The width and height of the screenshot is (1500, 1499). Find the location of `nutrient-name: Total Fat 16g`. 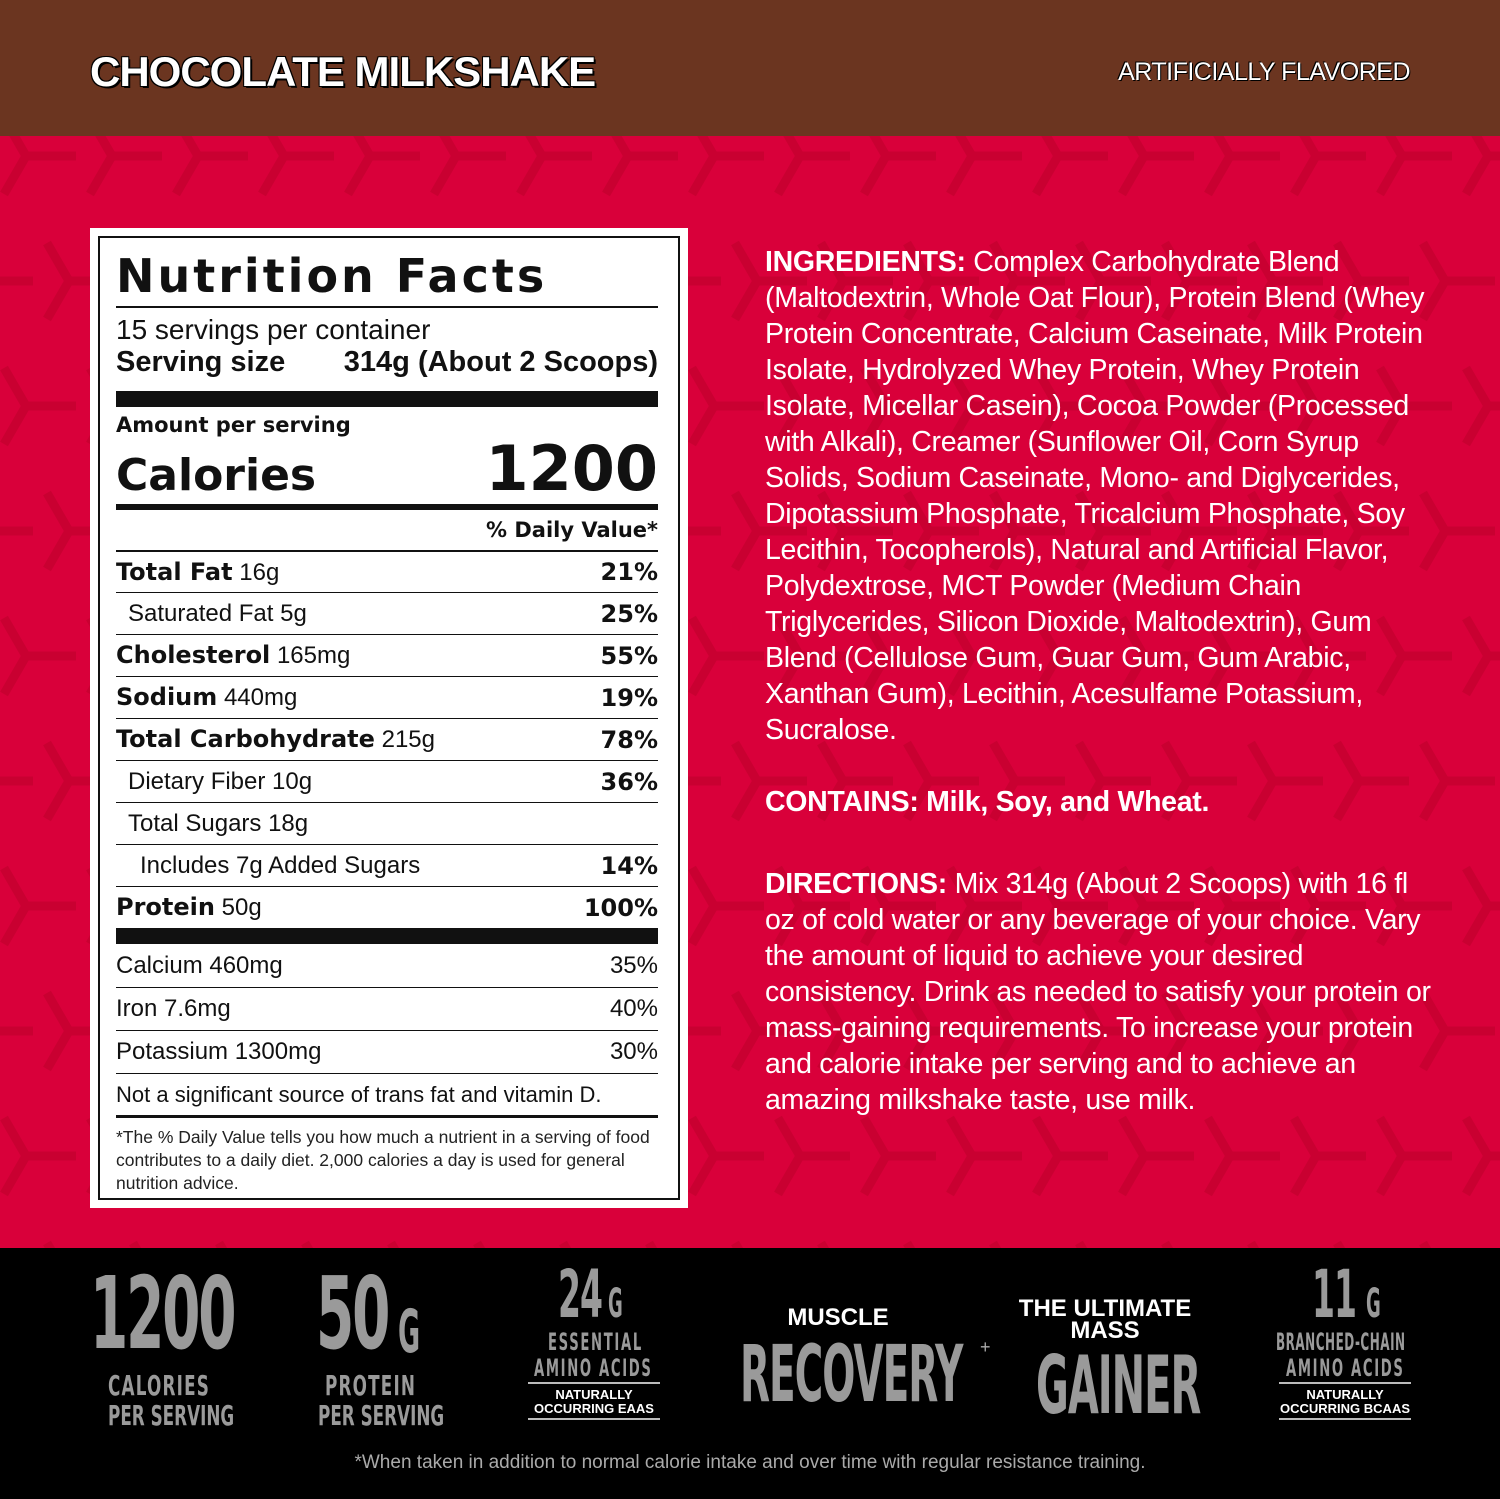

nutrient-name: Total Fat 16g is located at coordinates (197, 572).